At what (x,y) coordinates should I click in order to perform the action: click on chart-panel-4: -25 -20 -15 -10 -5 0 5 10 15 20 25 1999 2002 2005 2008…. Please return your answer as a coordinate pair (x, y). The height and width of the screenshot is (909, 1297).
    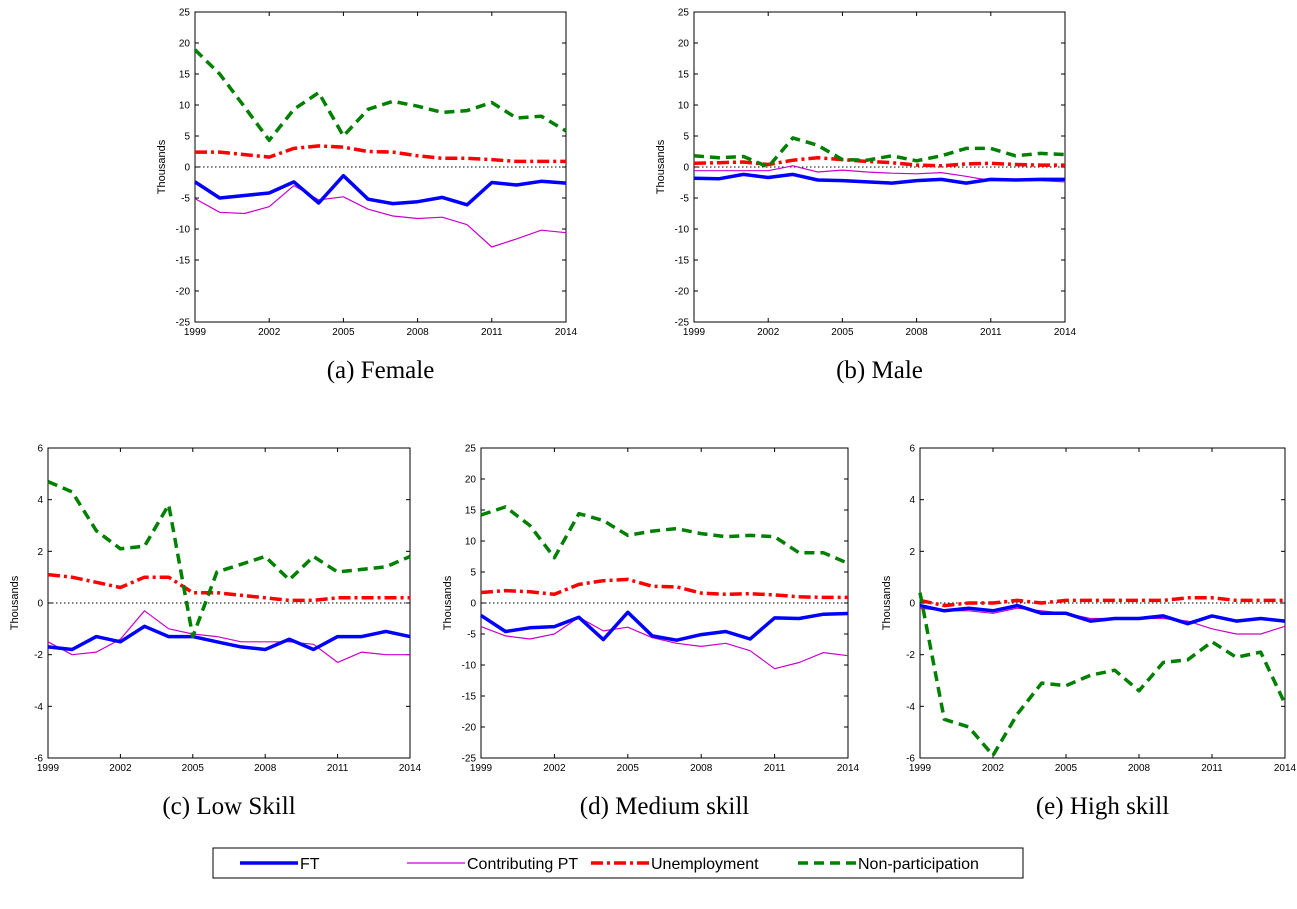
    Looking at the image, I should click on (651, 632).